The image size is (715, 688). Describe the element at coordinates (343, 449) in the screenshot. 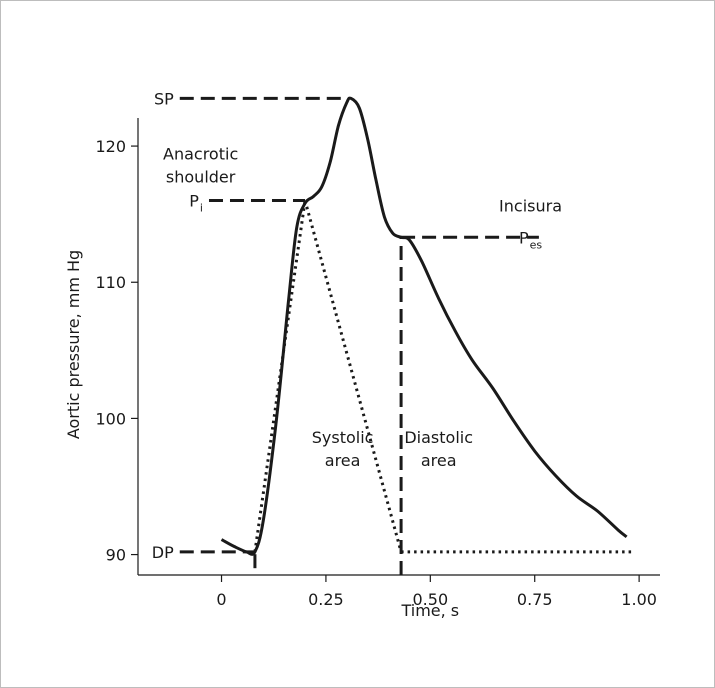

I see `annotation-systolic: Systolic area` at that location.